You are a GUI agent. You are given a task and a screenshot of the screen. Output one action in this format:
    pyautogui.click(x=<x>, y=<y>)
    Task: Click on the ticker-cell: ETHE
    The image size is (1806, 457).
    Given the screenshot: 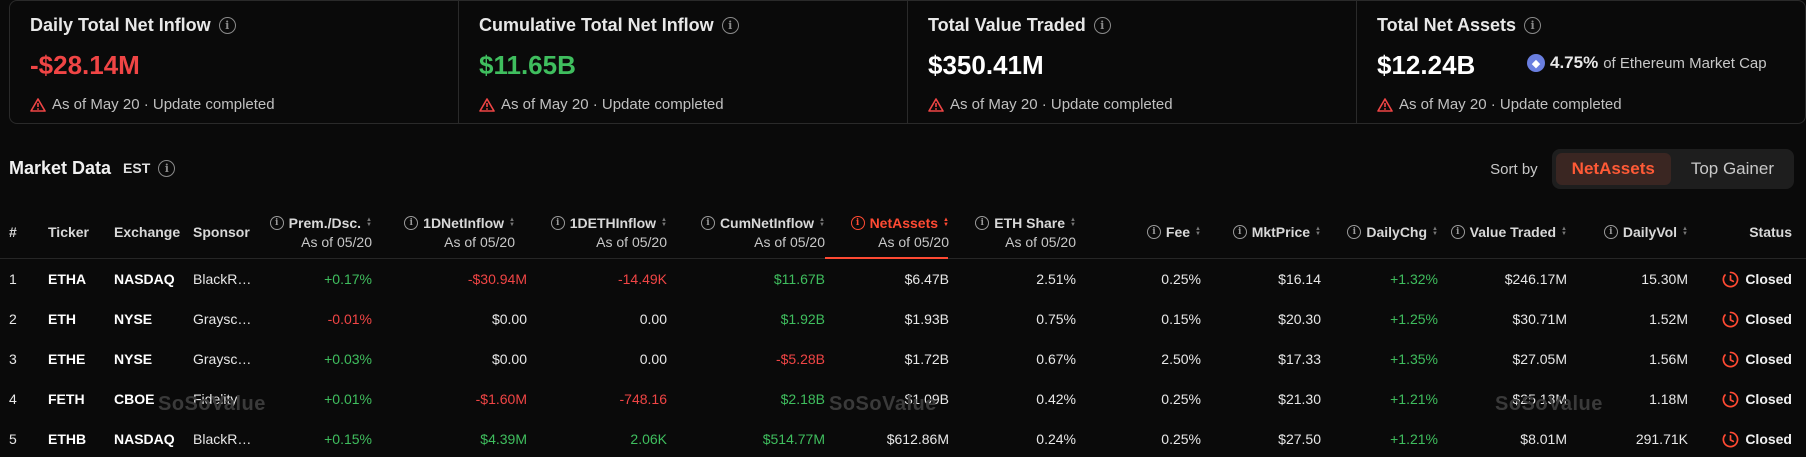 What is the action you would take?
    pyautogui.click(x=67, y=359)
    